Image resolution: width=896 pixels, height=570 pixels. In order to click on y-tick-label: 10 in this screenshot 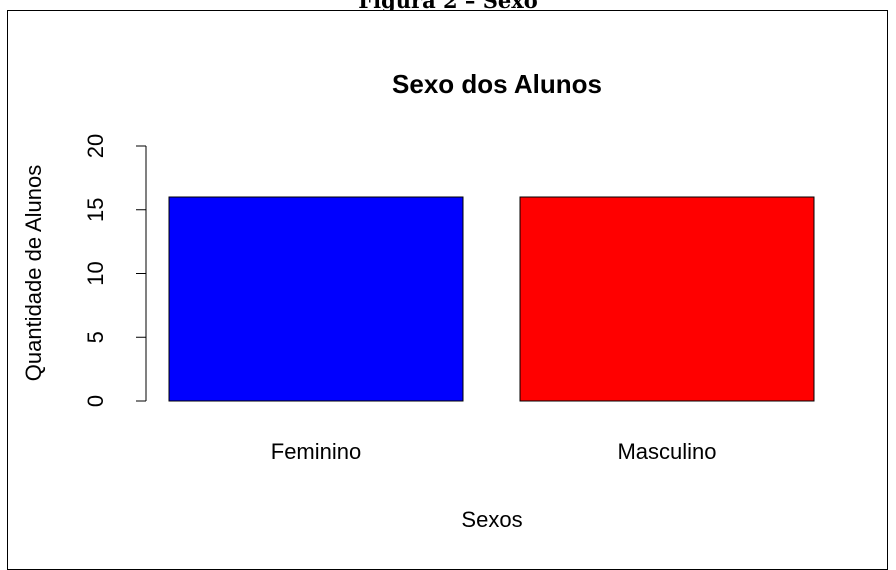, I will do `click(95, 273)`.